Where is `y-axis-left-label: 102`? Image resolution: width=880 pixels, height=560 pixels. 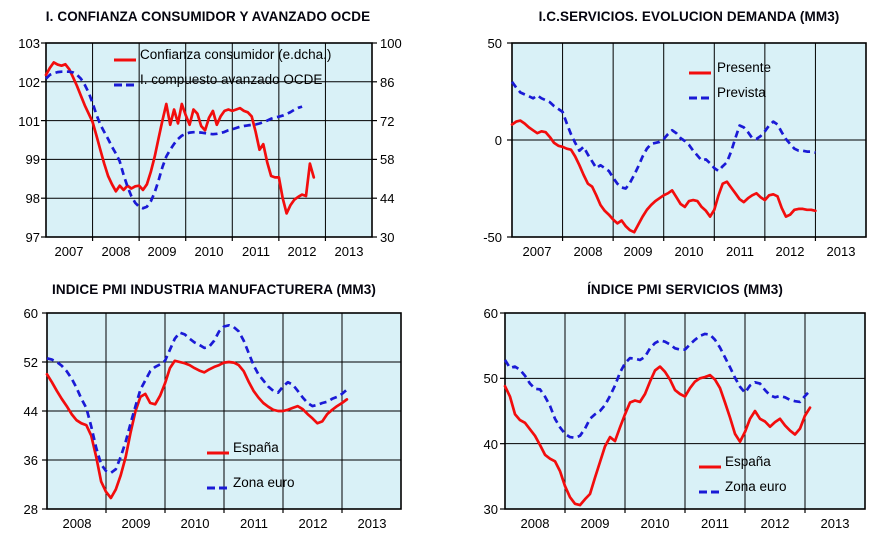 y-axis-left-label: 102 is located at coordinates (29, 82).